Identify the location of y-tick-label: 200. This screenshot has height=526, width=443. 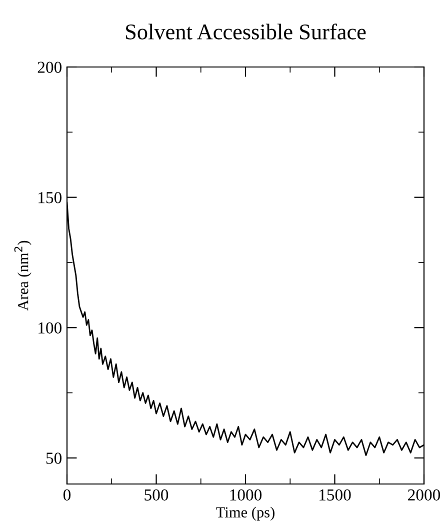
(50, 67).